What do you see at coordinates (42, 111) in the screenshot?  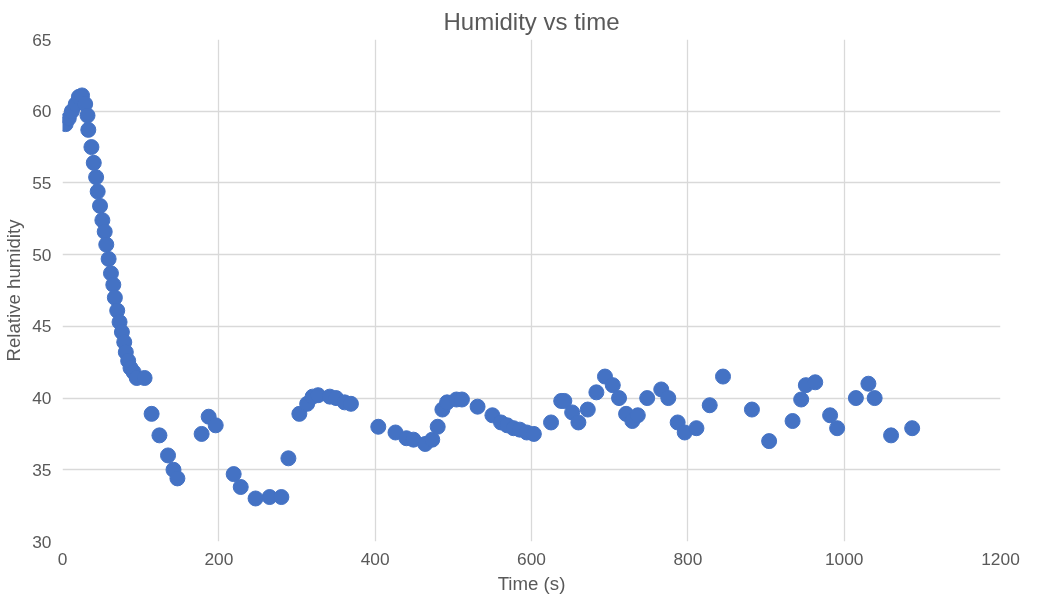 I see `y-tick-label: 60` at bounding box center [42, 111].